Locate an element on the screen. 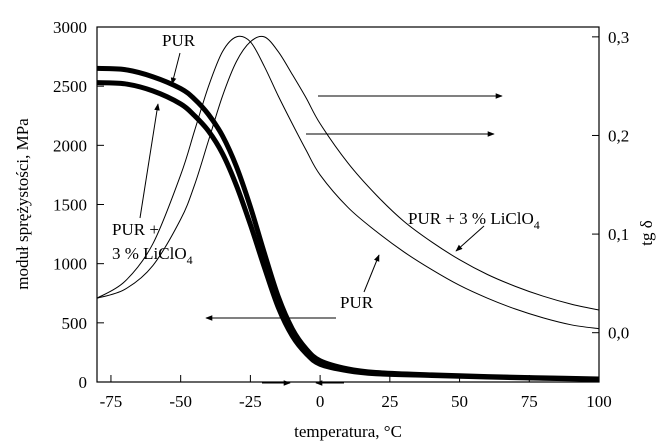 This screenshot has height=444, width=669. y-left-tick-label: 1000 is located at coordinates (70, 264).